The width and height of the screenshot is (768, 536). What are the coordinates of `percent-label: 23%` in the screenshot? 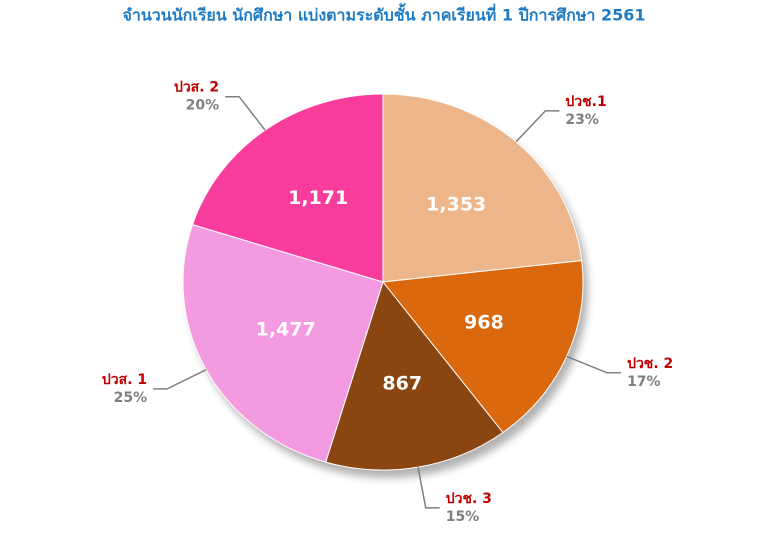 It's located at (582, 120).